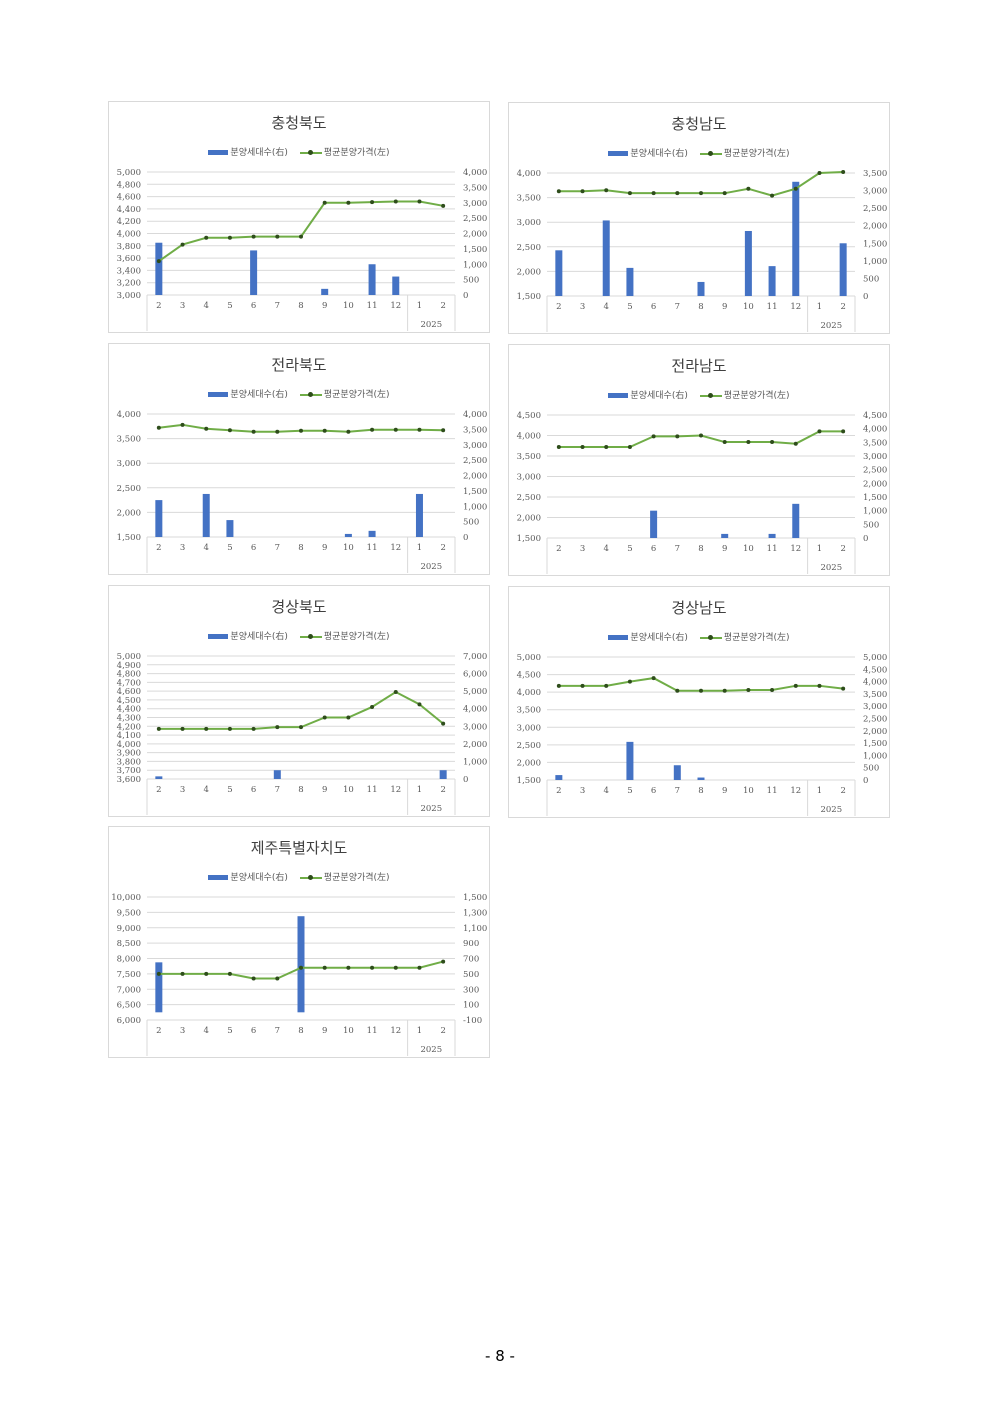  I want to click on chart-title: 전라남도, so click(699, 366).